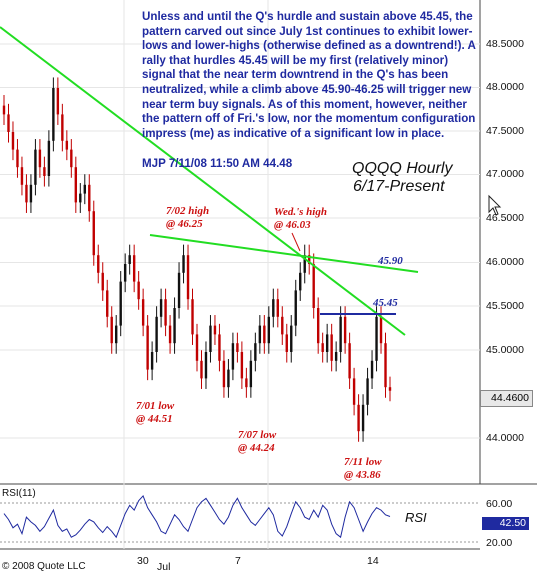 The height and width of the screenshot is (574, 537). I want to click on y-tick: 48.5000, so click(505, 44).